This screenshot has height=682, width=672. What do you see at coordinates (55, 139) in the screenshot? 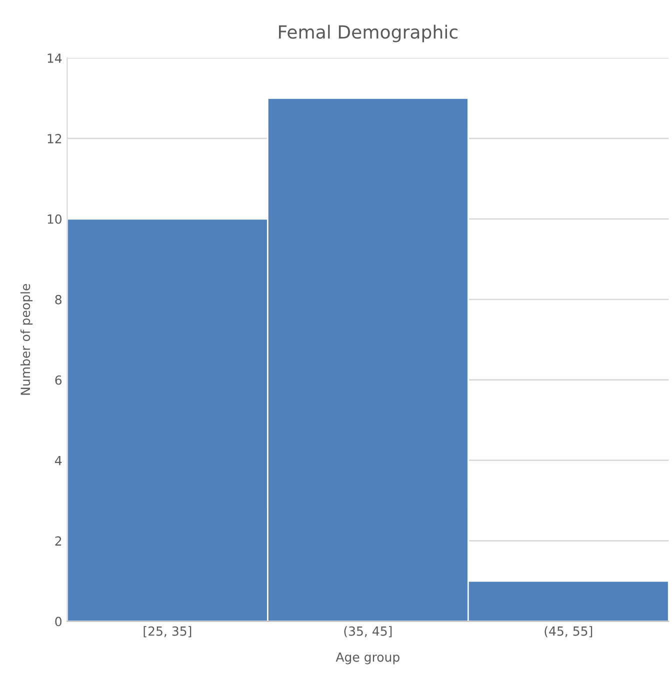
I see `y-tick-label: 12` at bounding box center [55, 139].